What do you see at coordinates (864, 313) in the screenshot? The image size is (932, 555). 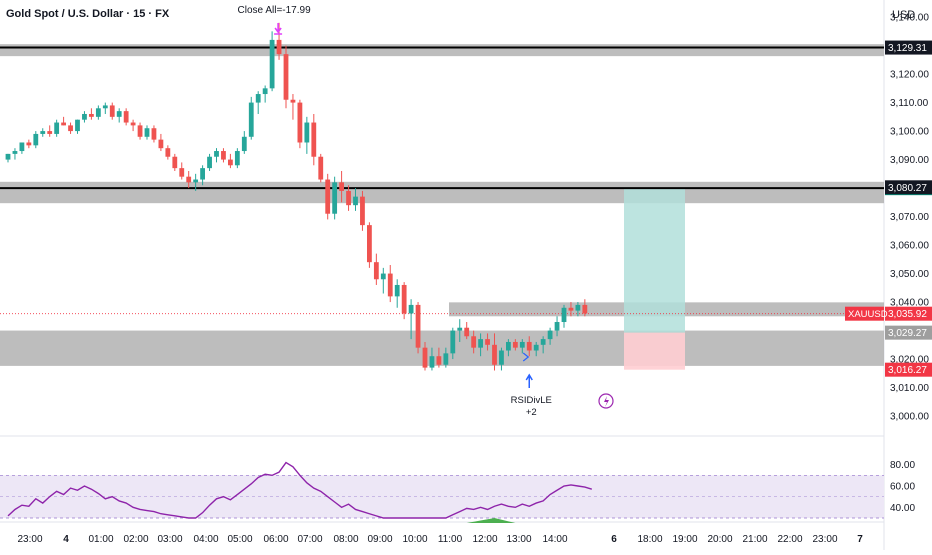 I see `symbol-tag` at bounding box center [864, 313].